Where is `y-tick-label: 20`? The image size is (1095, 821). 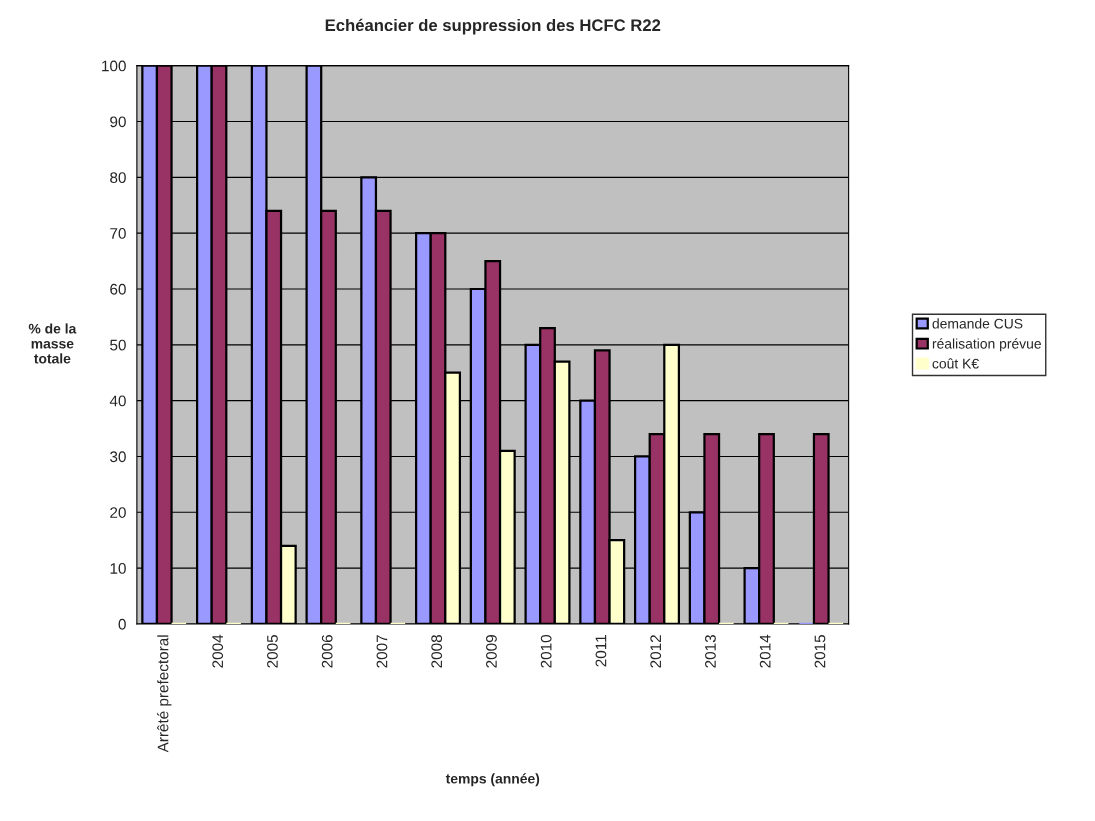
y-tick-label: 20 is located at coordinates (118, 512).